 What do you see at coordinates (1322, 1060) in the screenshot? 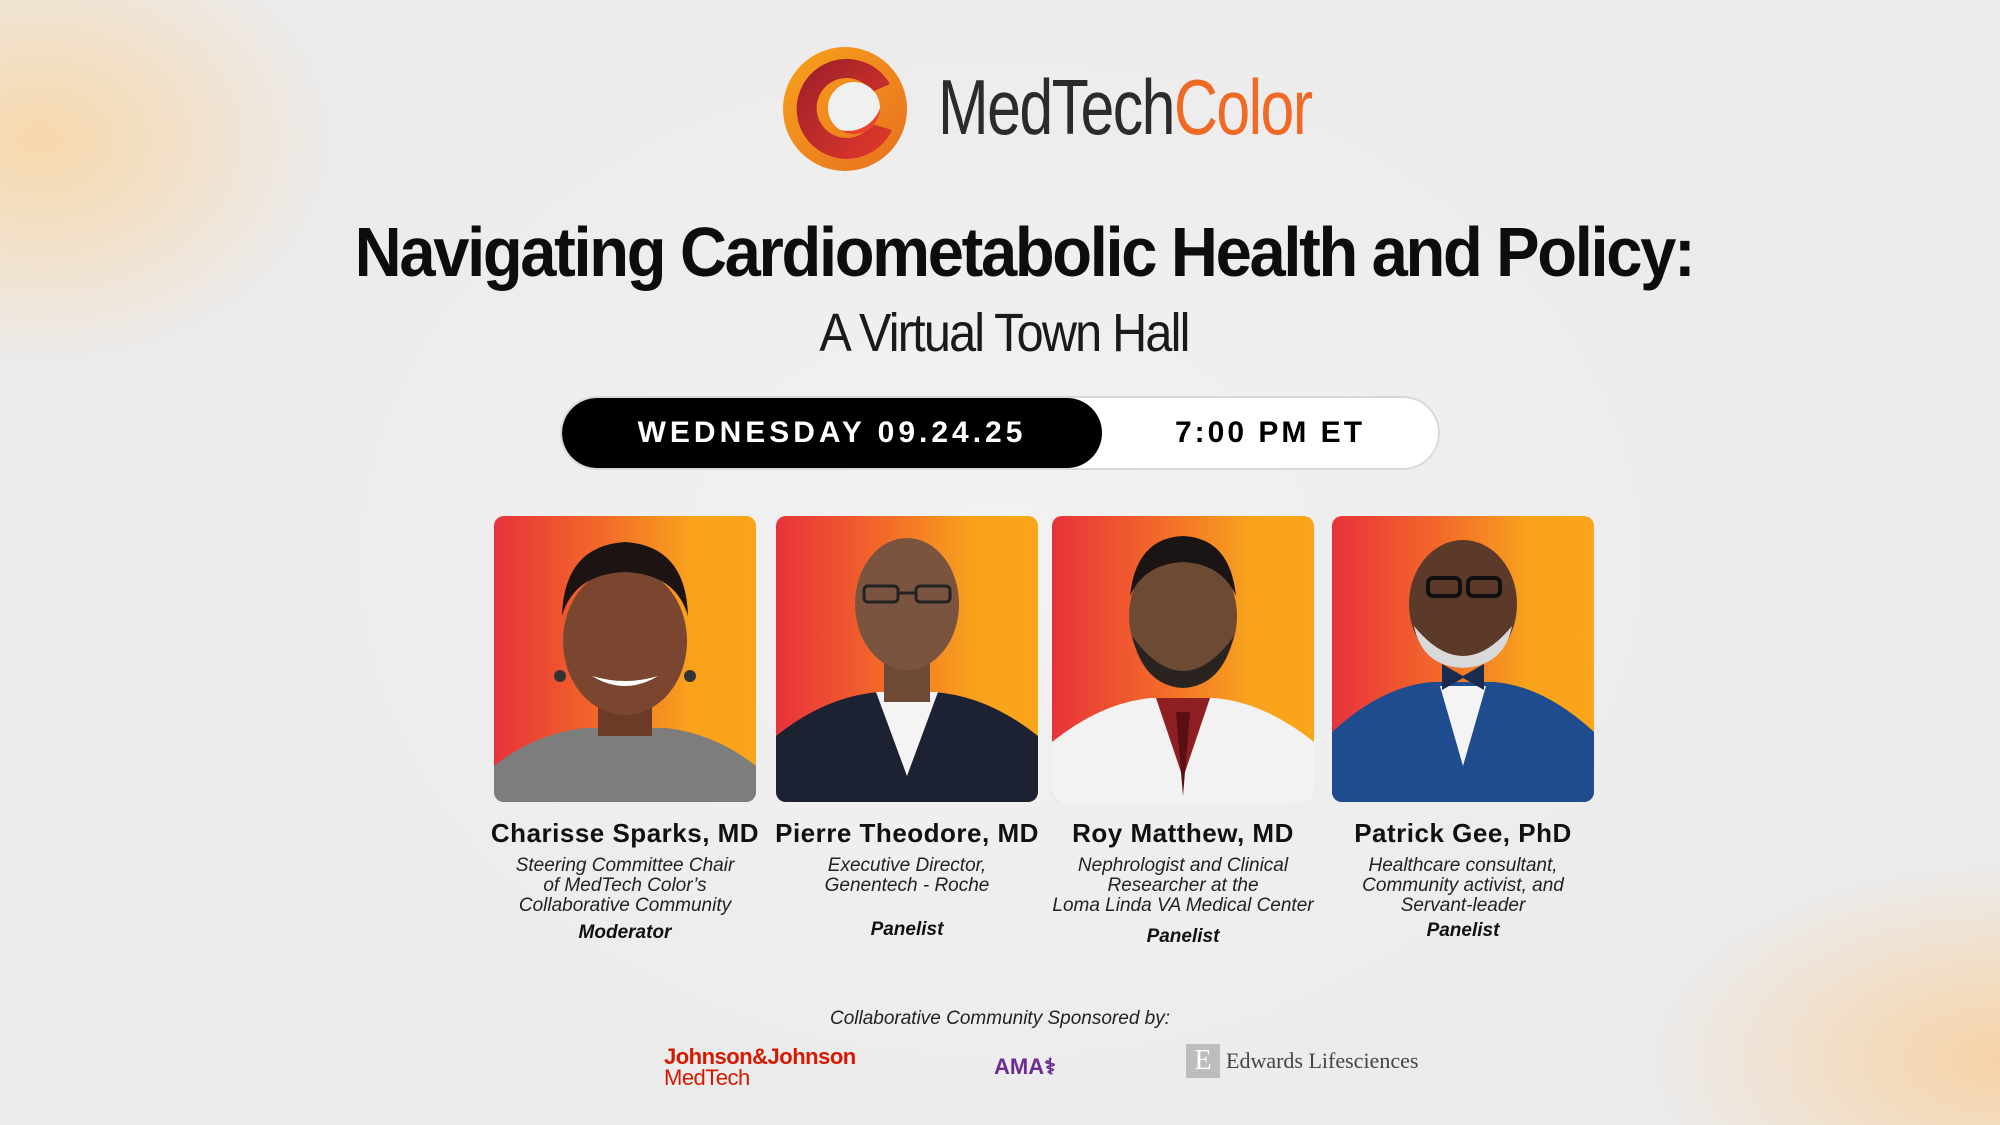
I see `edwards-text: Edwards Lifesciences` at bounding box center [1322, 1060].